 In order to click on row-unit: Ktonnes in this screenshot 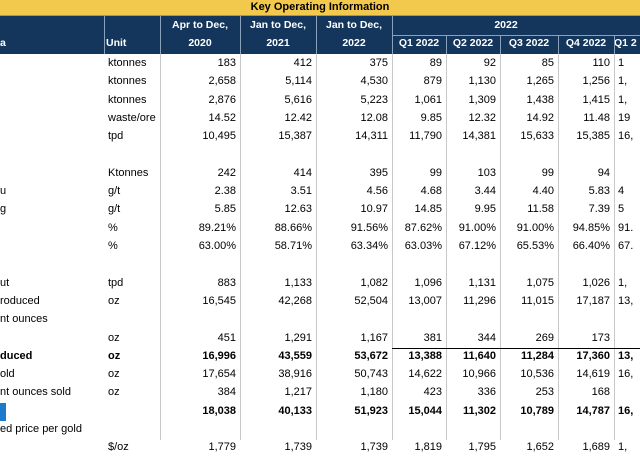, I will do `click(128, 172)`.